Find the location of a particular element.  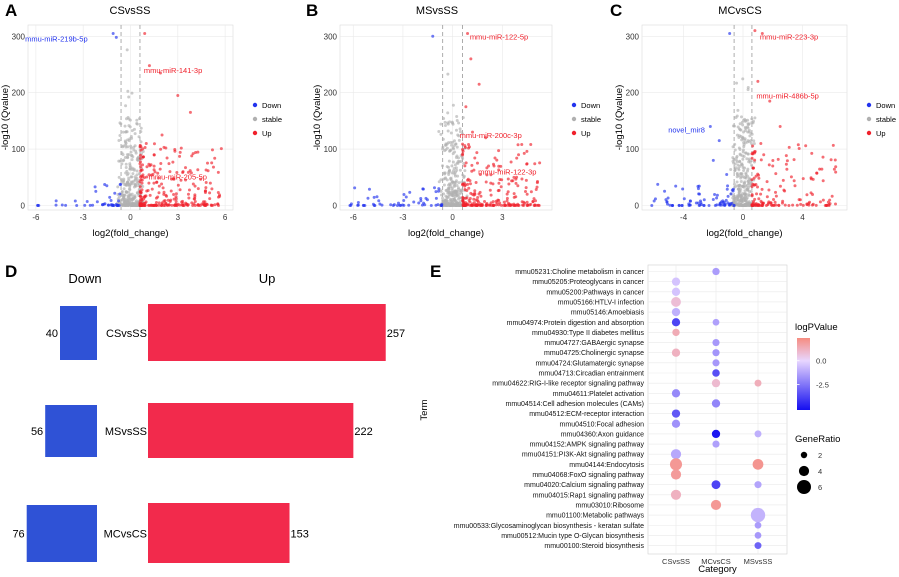

legend-marker-stable is located at coordinates (869, 119).